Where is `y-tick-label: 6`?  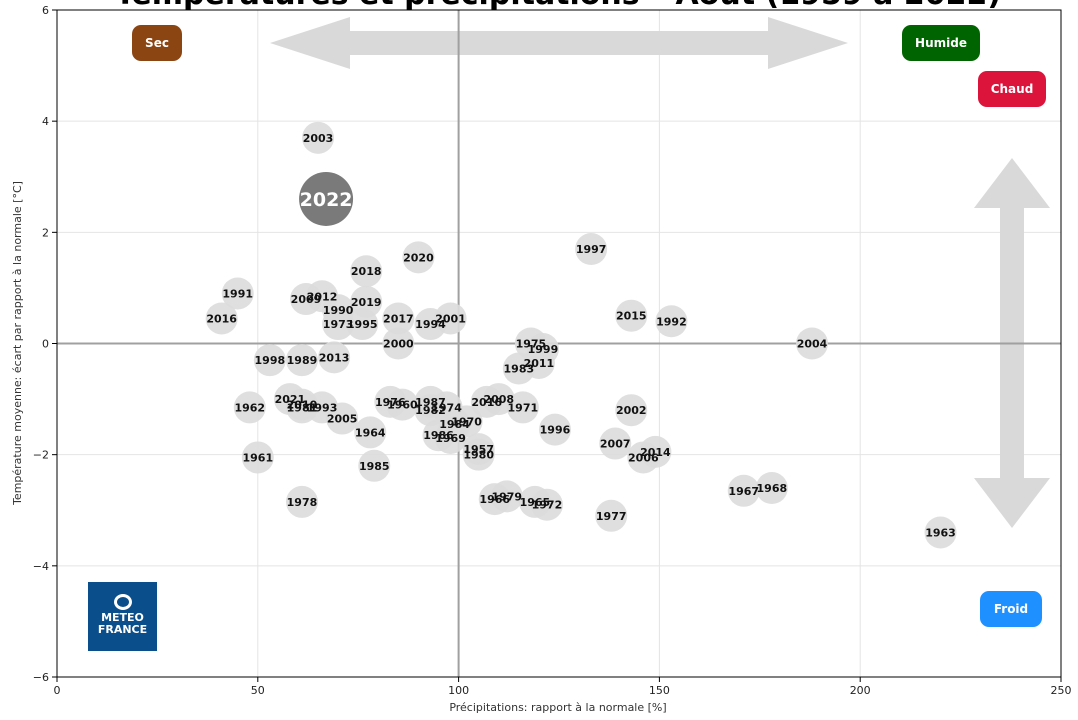 y-tick-label: 6 is located at coordinates (45, 10).